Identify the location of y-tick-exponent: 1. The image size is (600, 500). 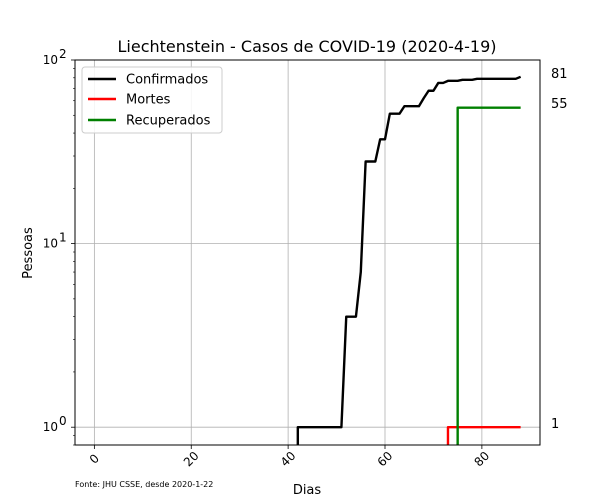
(63, 238).